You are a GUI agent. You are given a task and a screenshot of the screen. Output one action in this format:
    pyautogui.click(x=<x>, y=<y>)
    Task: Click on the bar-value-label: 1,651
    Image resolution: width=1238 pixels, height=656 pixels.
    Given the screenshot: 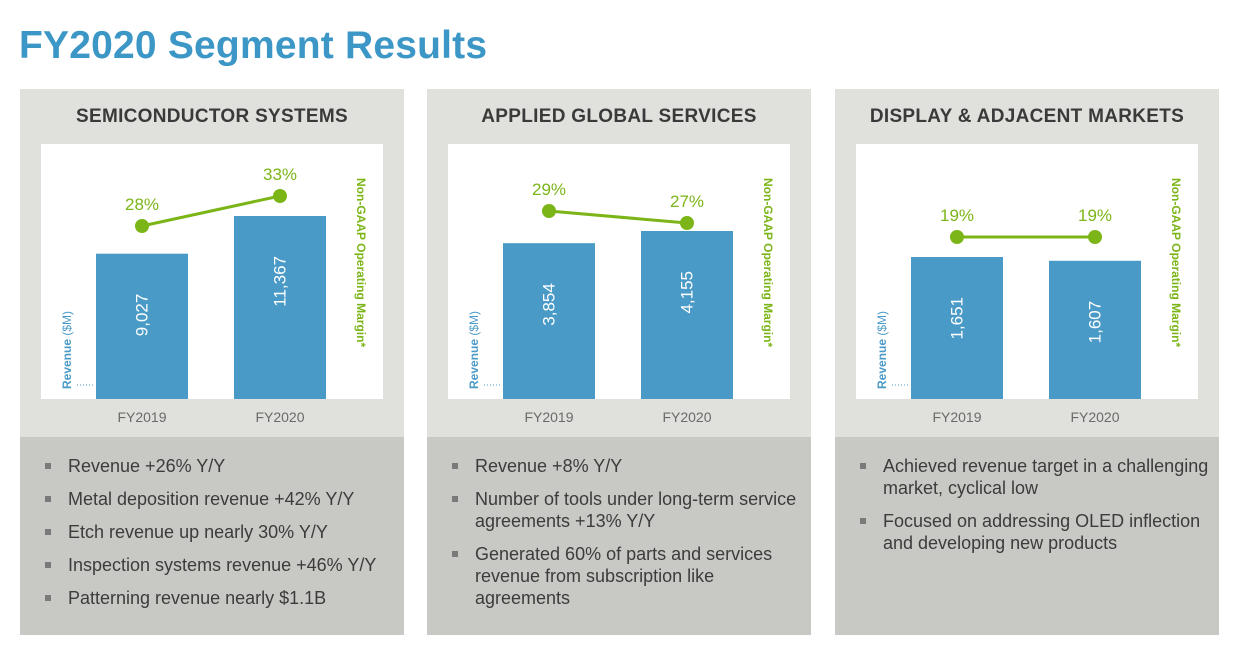 What is the action you would take?
    pyautogui.click(x=957, y=318)
    